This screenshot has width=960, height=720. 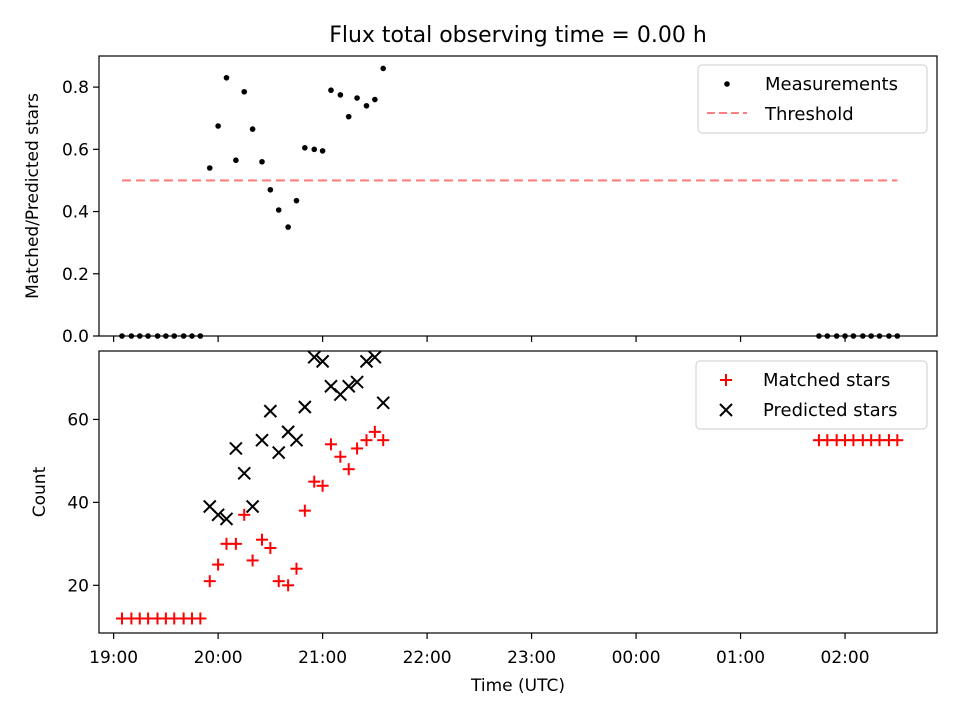 What do you see at coordinates (78, 586) in the screenshot?
I see `bottom-y-tick-label: 20` at bounding box center [78, 586].